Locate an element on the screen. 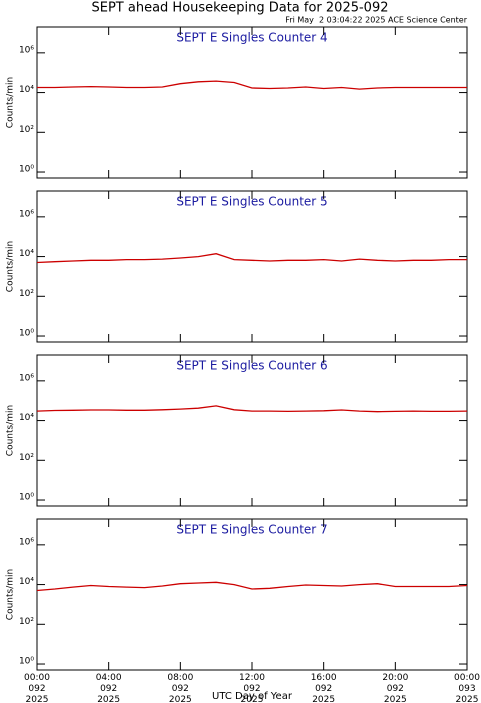 The height and width of the screenshot is (703, 481). x-tick-label: 12:00 092 2025 is located at coordinates (252, 688).